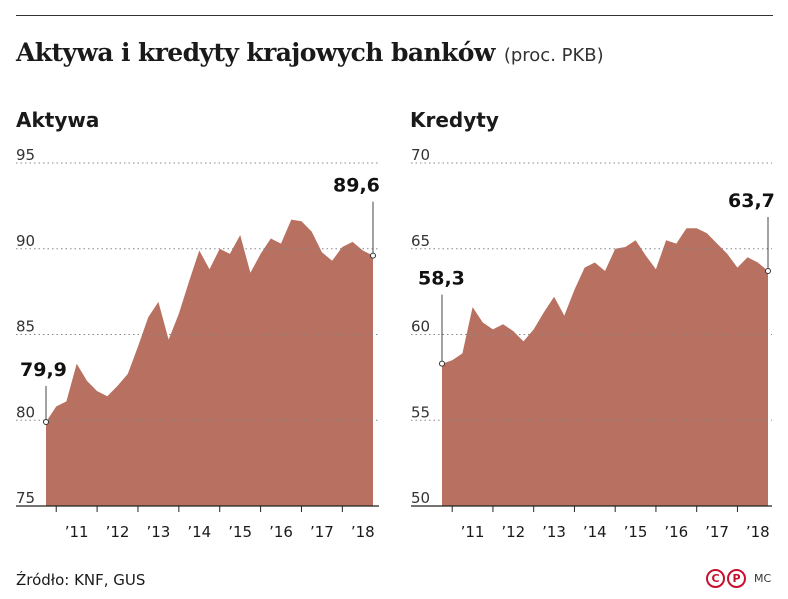  I want to click on copyright-p-icon: P, so click(736, 578).